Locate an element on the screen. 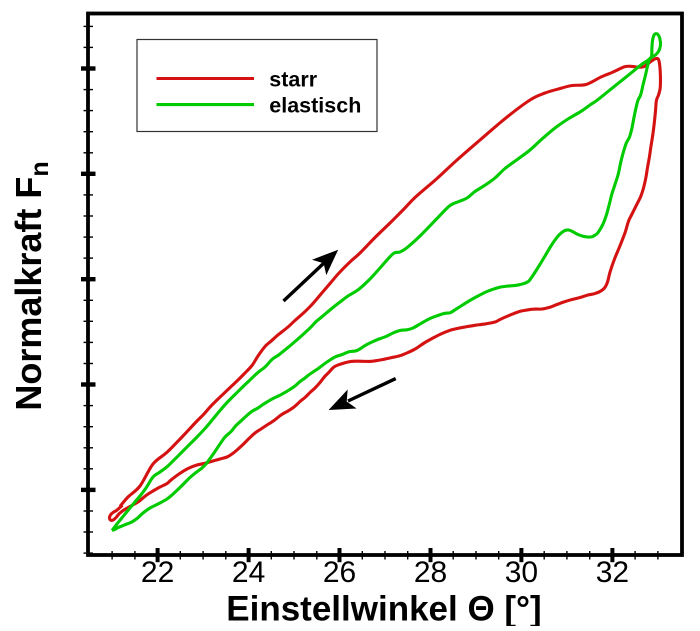  svg-text: 24 is located at coordinates (248, 572).